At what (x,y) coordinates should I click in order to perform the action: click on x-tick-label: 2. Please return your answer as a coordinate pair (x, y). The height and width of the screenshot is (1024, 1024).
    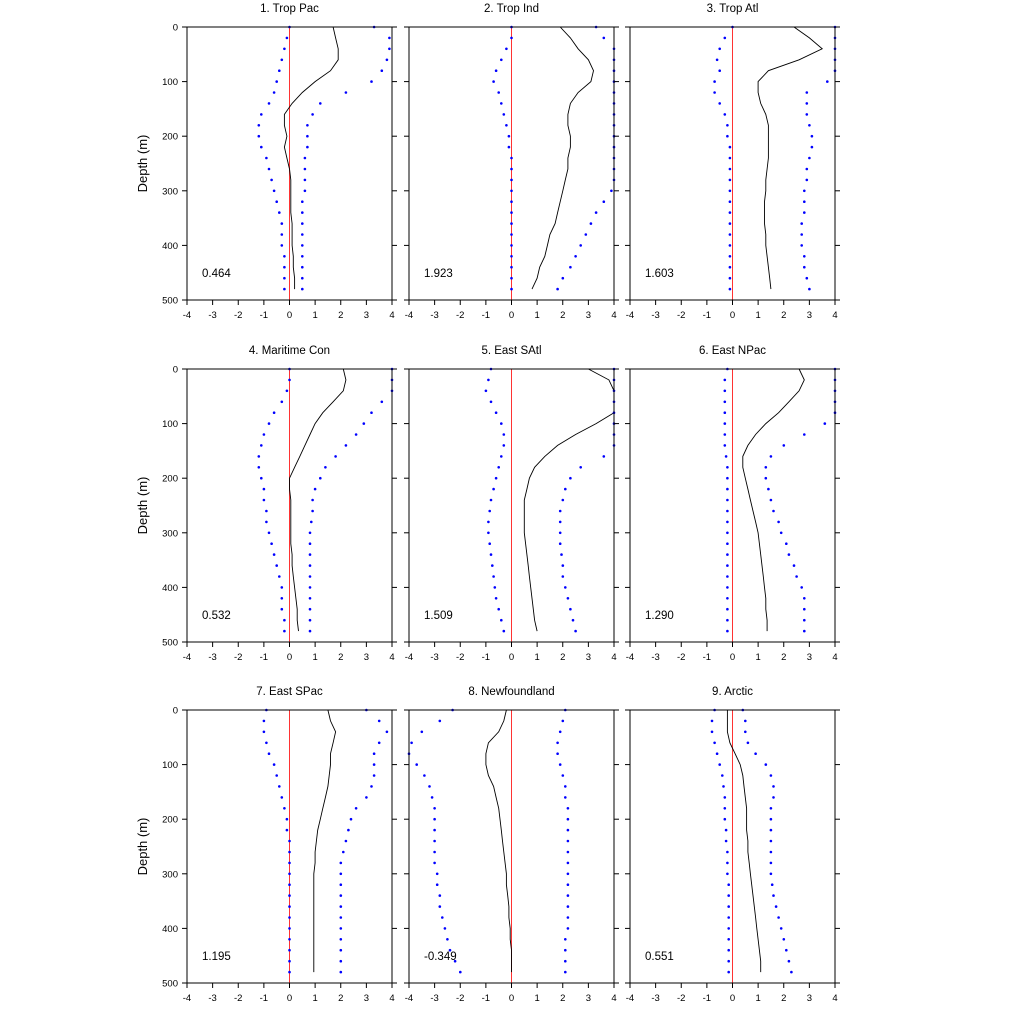
    Looking at the image, I should click on (562, 998).